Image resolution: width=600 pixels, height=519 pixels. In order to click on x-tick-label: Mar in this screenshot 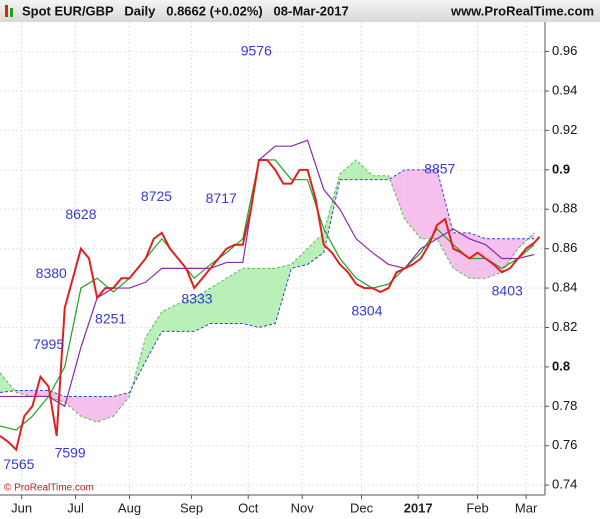, I will do `click(526, 507)`.